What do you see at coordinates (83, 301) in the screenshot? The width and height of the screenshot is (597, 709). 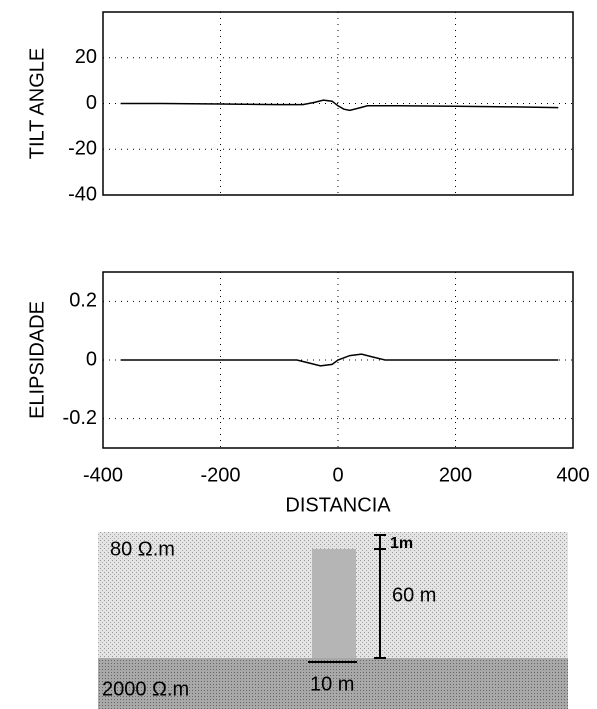 I see `y-tick-label: 0.2` at bounding box center [83, 301].